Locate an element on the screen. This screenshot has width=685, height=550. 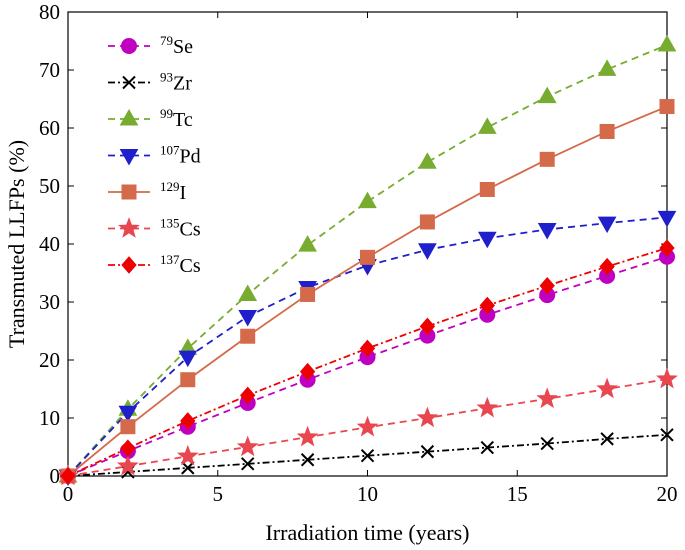
y-tick-label: 0 is located at coordinates (55, 476).